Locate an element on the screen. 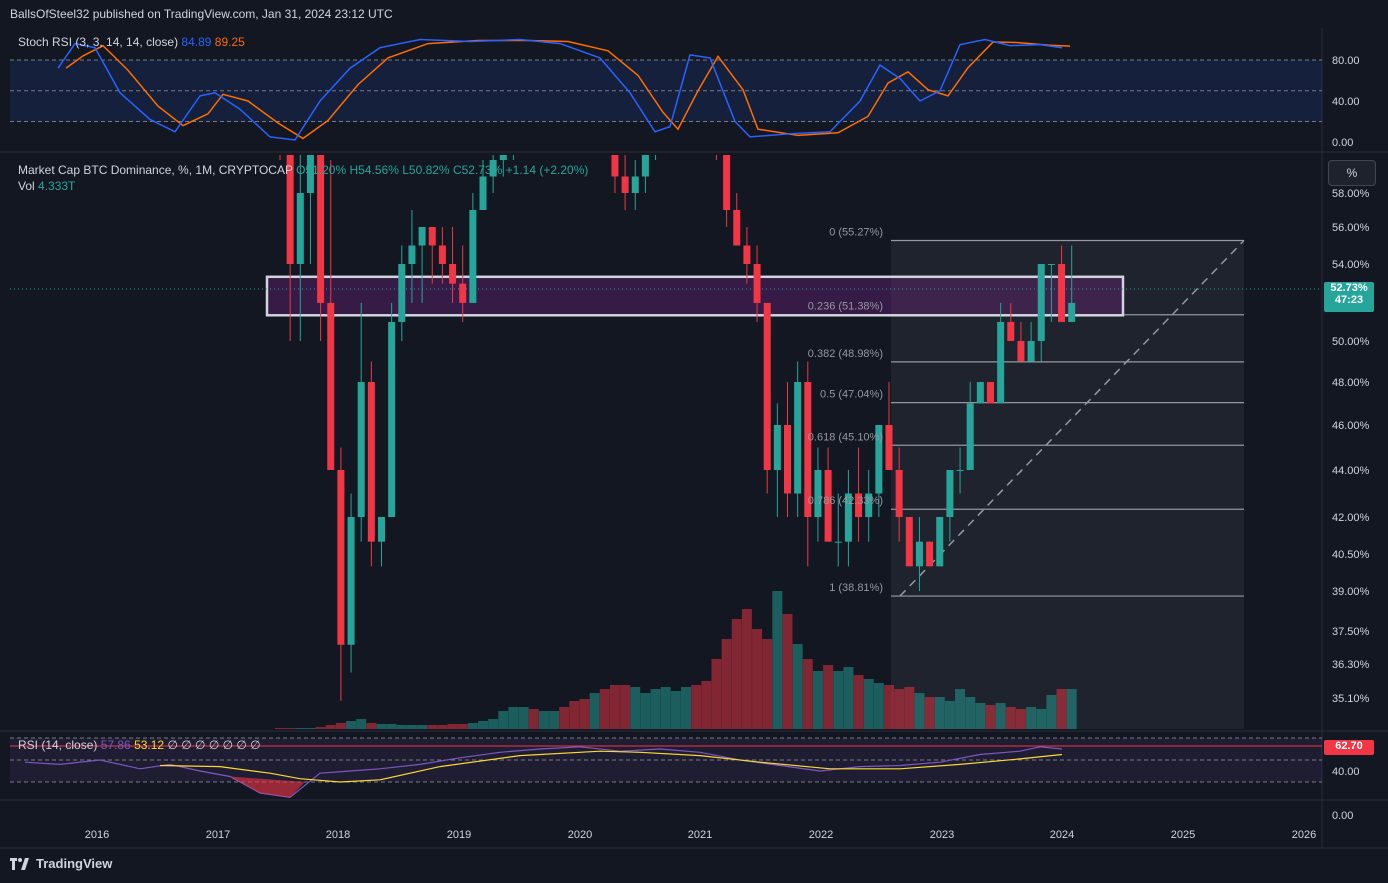 Image resolution: width=1388 pixels, height=883 pixels. ohlc-low: L50.82% is located at coordinates (426, 170).